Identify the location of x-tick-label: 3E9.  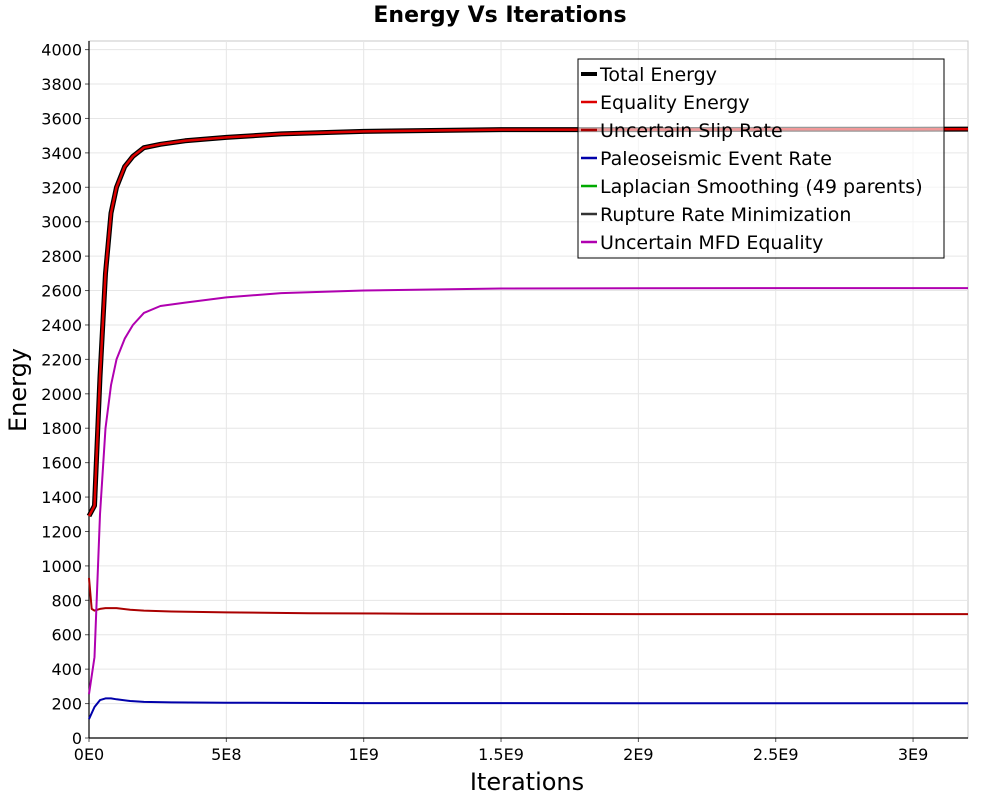
(913, 754).